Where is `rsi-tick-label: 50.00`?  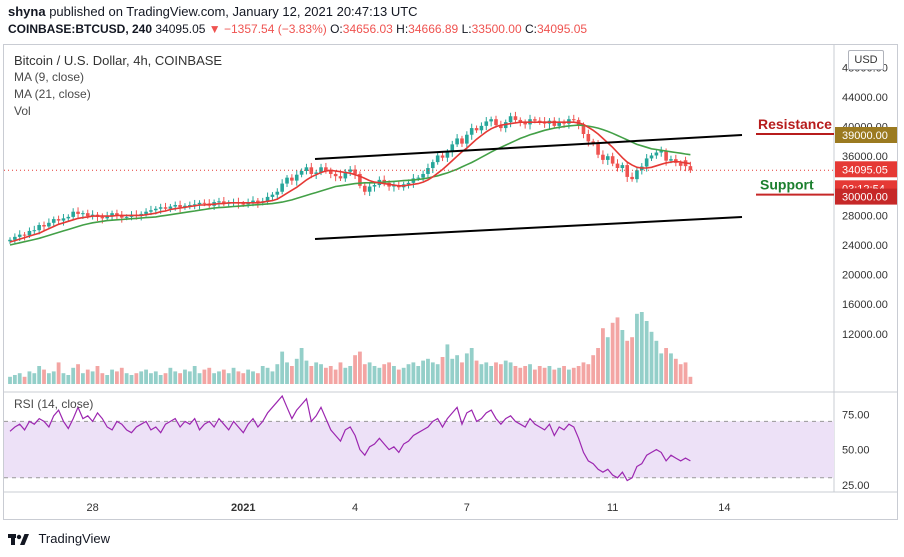 rsi-tick-label: 50.00 is located at coordinates (856, 451).